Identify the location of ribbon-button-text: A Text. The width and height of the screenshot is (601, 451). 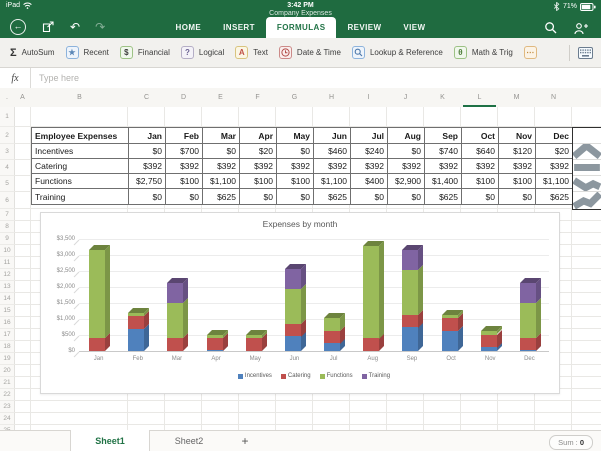
(251, 52).